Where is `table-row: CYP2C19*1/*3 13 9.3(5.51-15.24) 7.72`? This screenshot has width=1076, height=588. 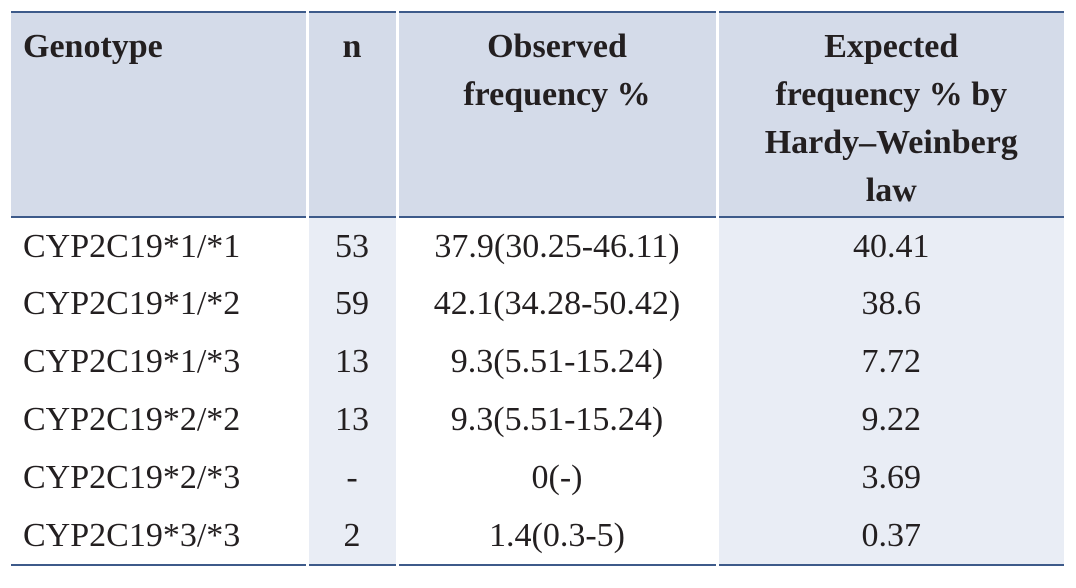 table-row: CYP2C19*1/*3 13 9.3(5.51-15.24) 7.72 is located at coordinates (537, 362).